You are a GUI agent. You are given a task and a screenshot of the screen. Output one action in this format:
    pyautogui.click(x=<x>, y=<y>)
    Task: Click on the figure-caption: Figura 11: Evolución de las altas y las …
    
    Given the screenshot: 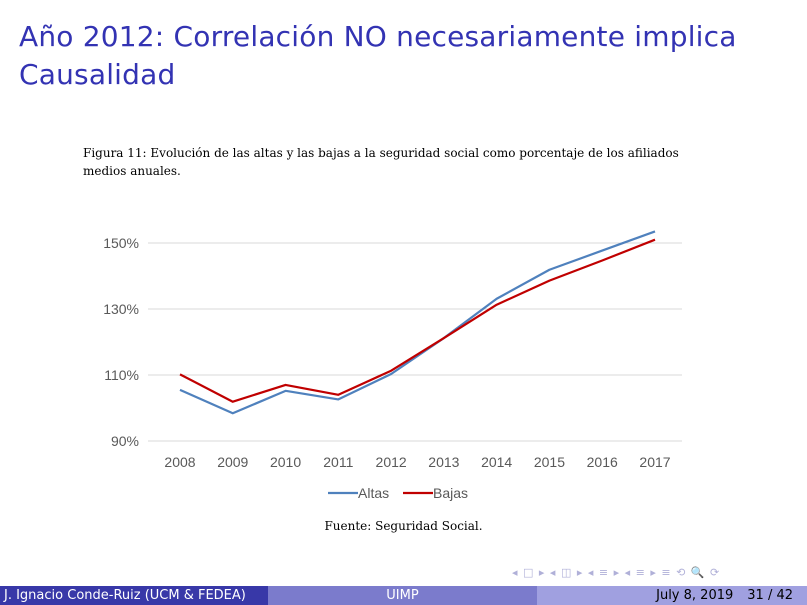 What is the action you would take?
    pyautogui.click(x=381, y=162)
    